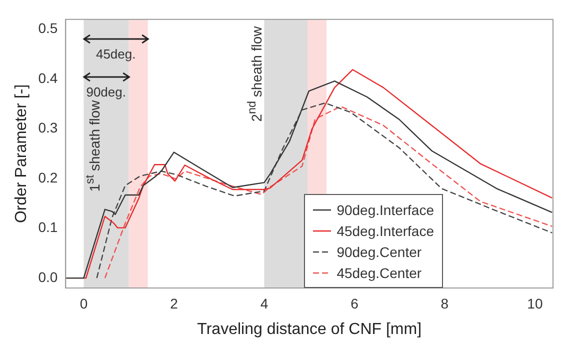 The image size is (569, 351). Describe the element at coordinates (174, 303) in the screenshot. I see `x-tick-label: 2` at that location.